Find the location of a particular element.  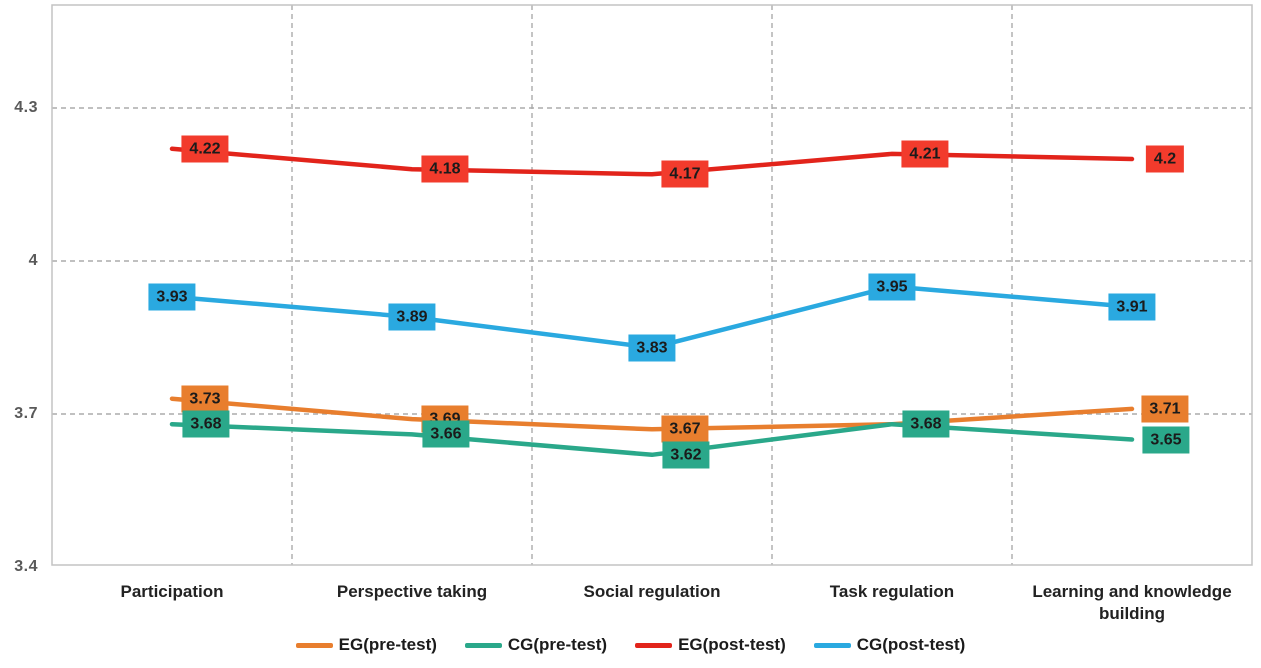

series-line-cg-post-test is located at coordinates (652, 317).